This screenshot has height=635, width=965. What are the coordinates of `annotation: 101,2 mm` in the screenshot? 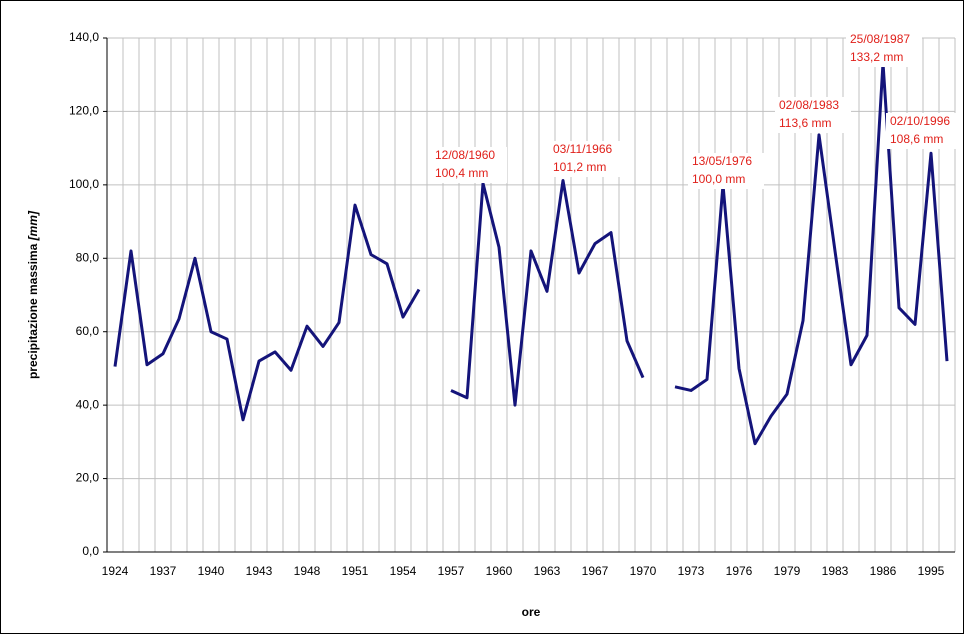 It's located at (579, 167).